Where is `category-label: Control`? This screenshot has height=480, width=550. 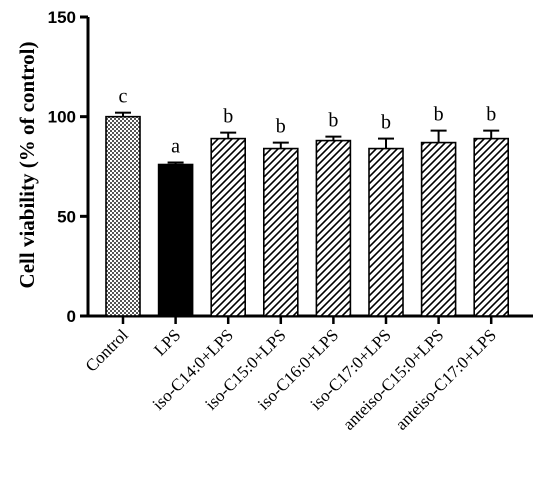
category-label: Control is located at coordinates (107, 350).